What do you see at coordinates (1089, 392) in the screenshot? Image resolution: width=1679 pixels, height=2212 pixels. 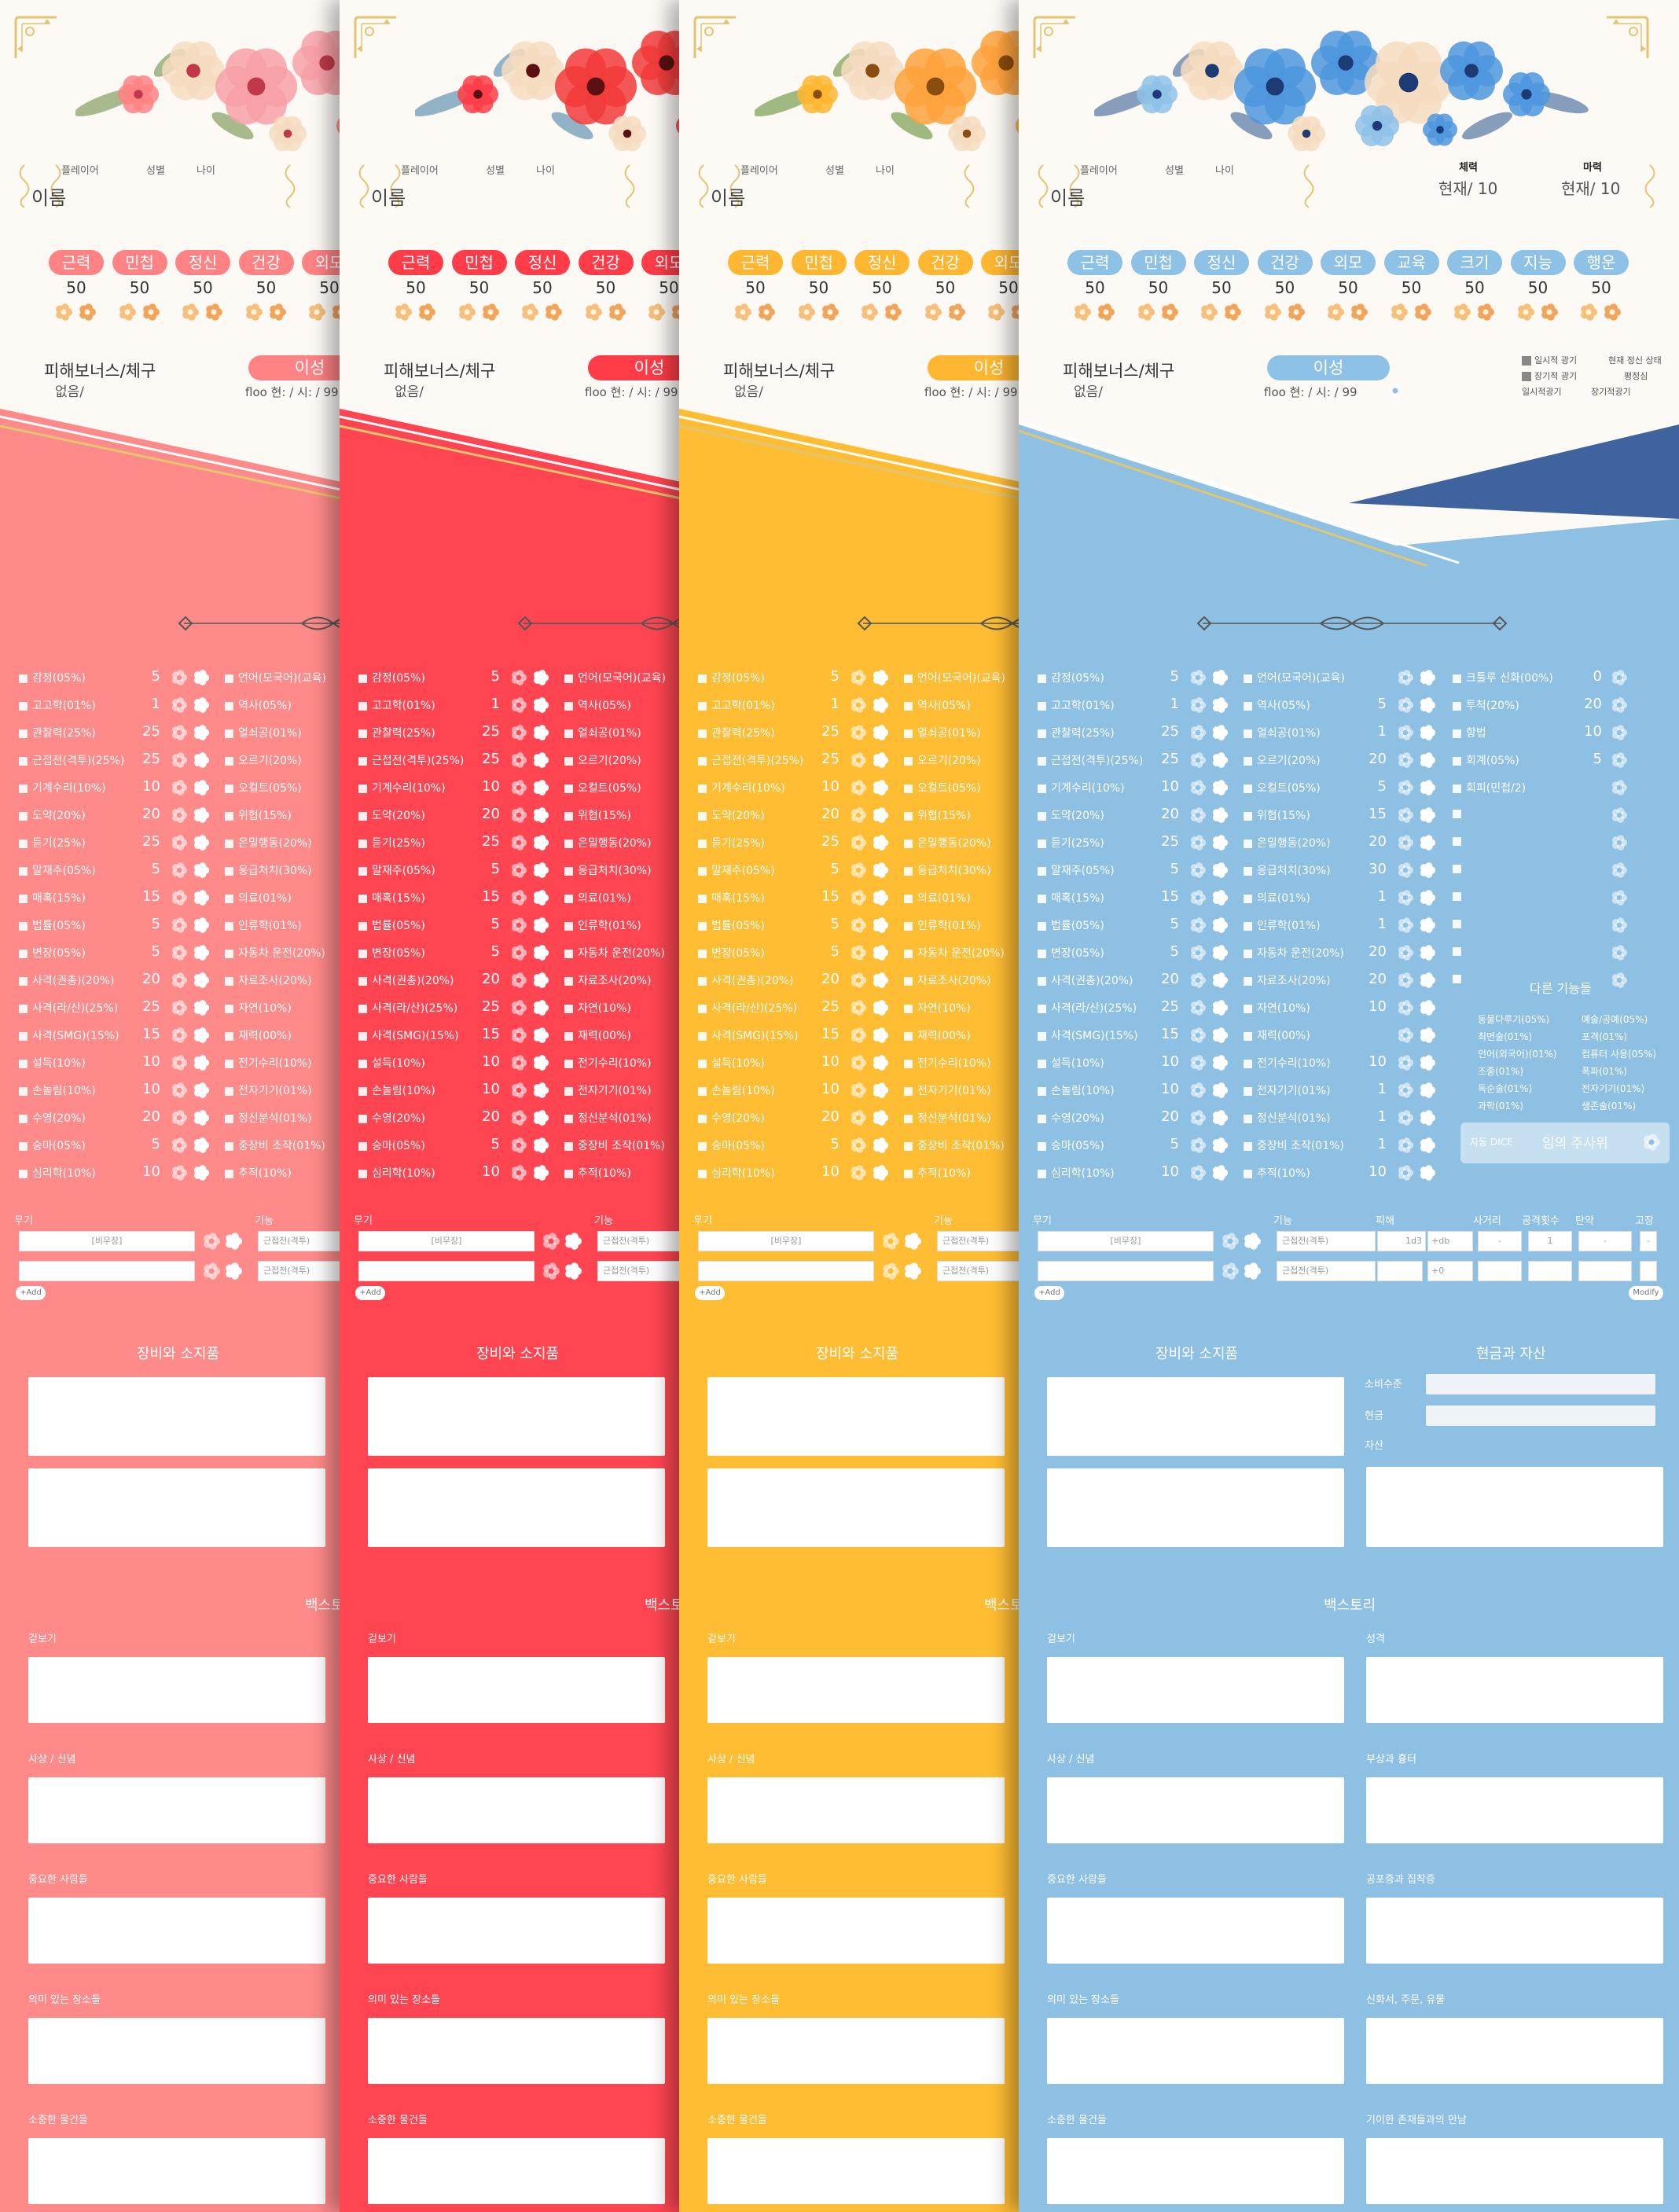 I see `damage-bonus-value: 없음/` at bounding box center [1089, 392].